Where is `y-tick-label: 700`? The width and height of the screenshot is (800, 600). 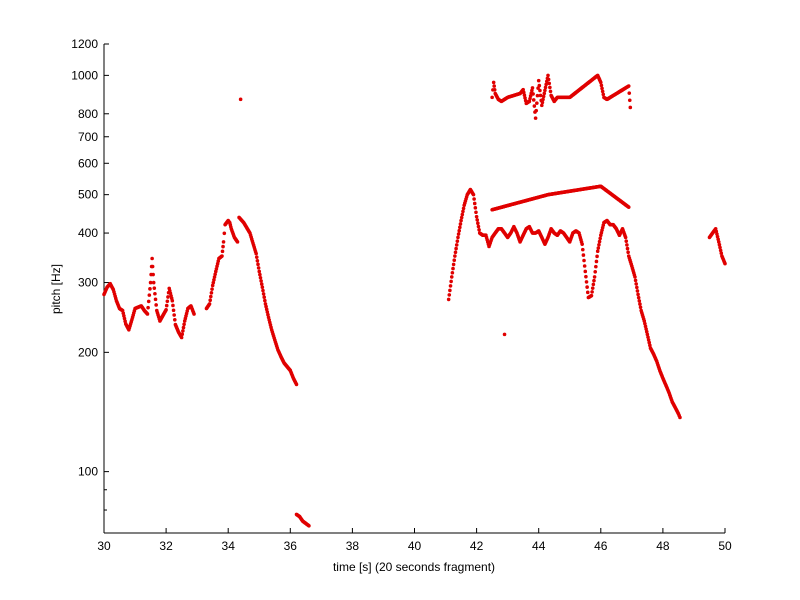
y-tick-label: 700 is located at coordinates (88, 137).